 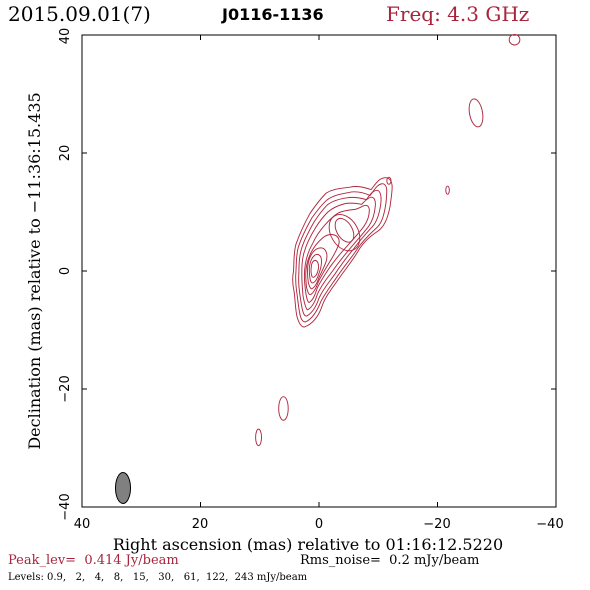 I want to click on header-date: 2015.09.01(7), so click(x=79, y=14).